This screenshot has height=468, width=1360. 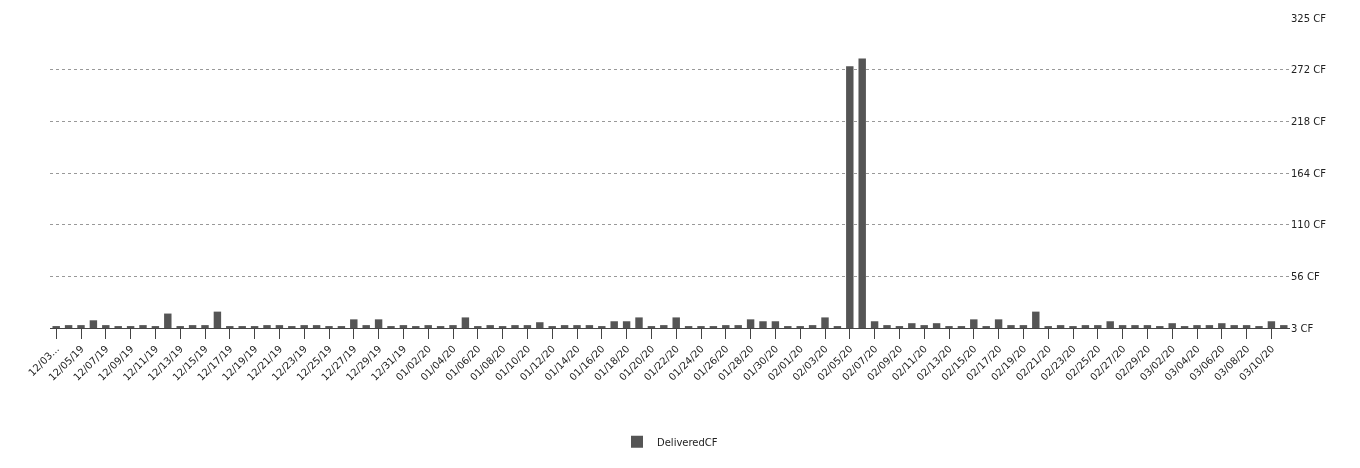 I want to click on y-tick-label: 218 CF, so click(x=1309, y=121).